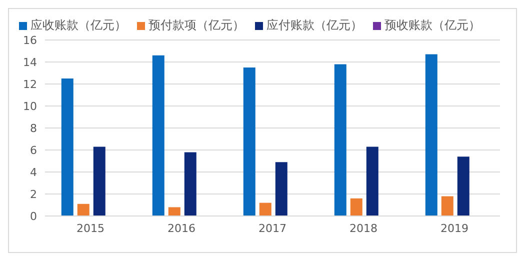  What do you see at coordinates (78, 25) in the screenshot?
I see `legend-label: 应收账款（亿元）` at bounding box center [78, 25].